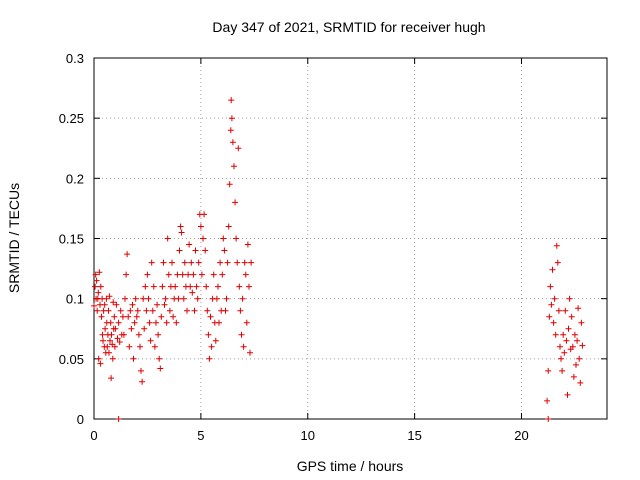  I want to click on y-tick-label: 0.25, so click(71, 118).